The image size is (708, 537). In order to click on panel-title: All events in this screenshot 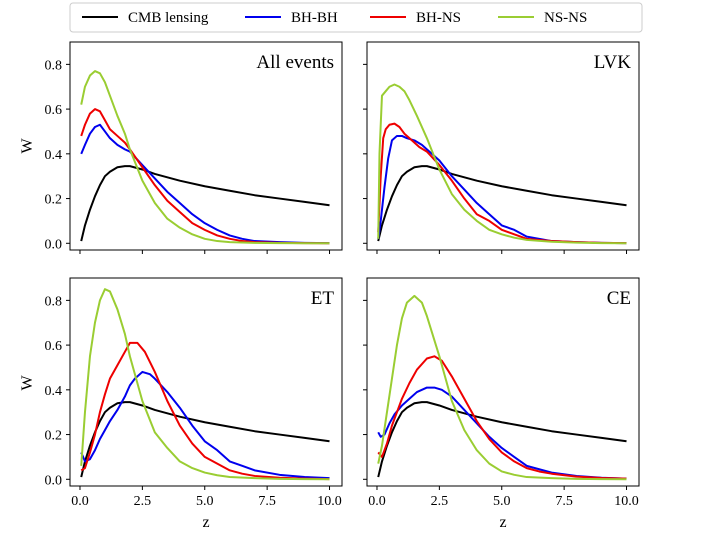, I will do `click(295, 62)`.